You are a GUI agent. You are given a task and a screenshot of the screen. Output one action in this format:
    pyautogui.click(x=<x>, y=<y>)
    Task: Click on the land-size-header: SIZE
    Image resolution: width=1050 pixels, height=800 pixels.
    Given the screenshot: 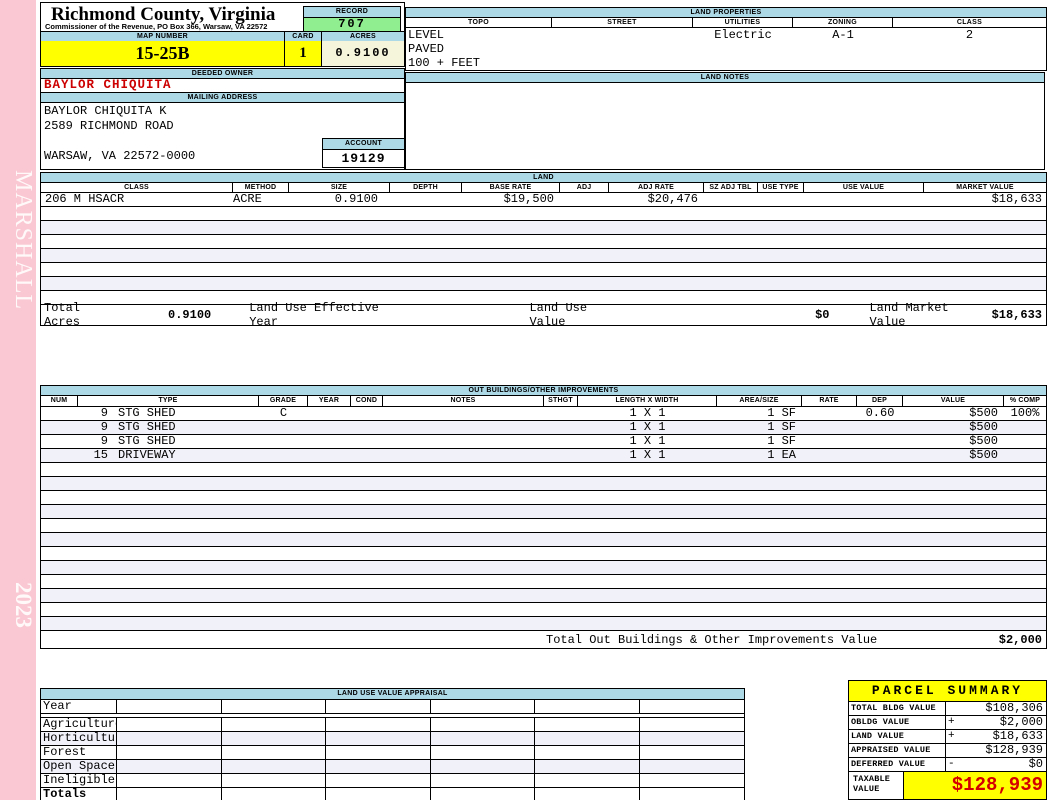 What is the action you would take?
    pyautogui.click(x=339, y=187)
    